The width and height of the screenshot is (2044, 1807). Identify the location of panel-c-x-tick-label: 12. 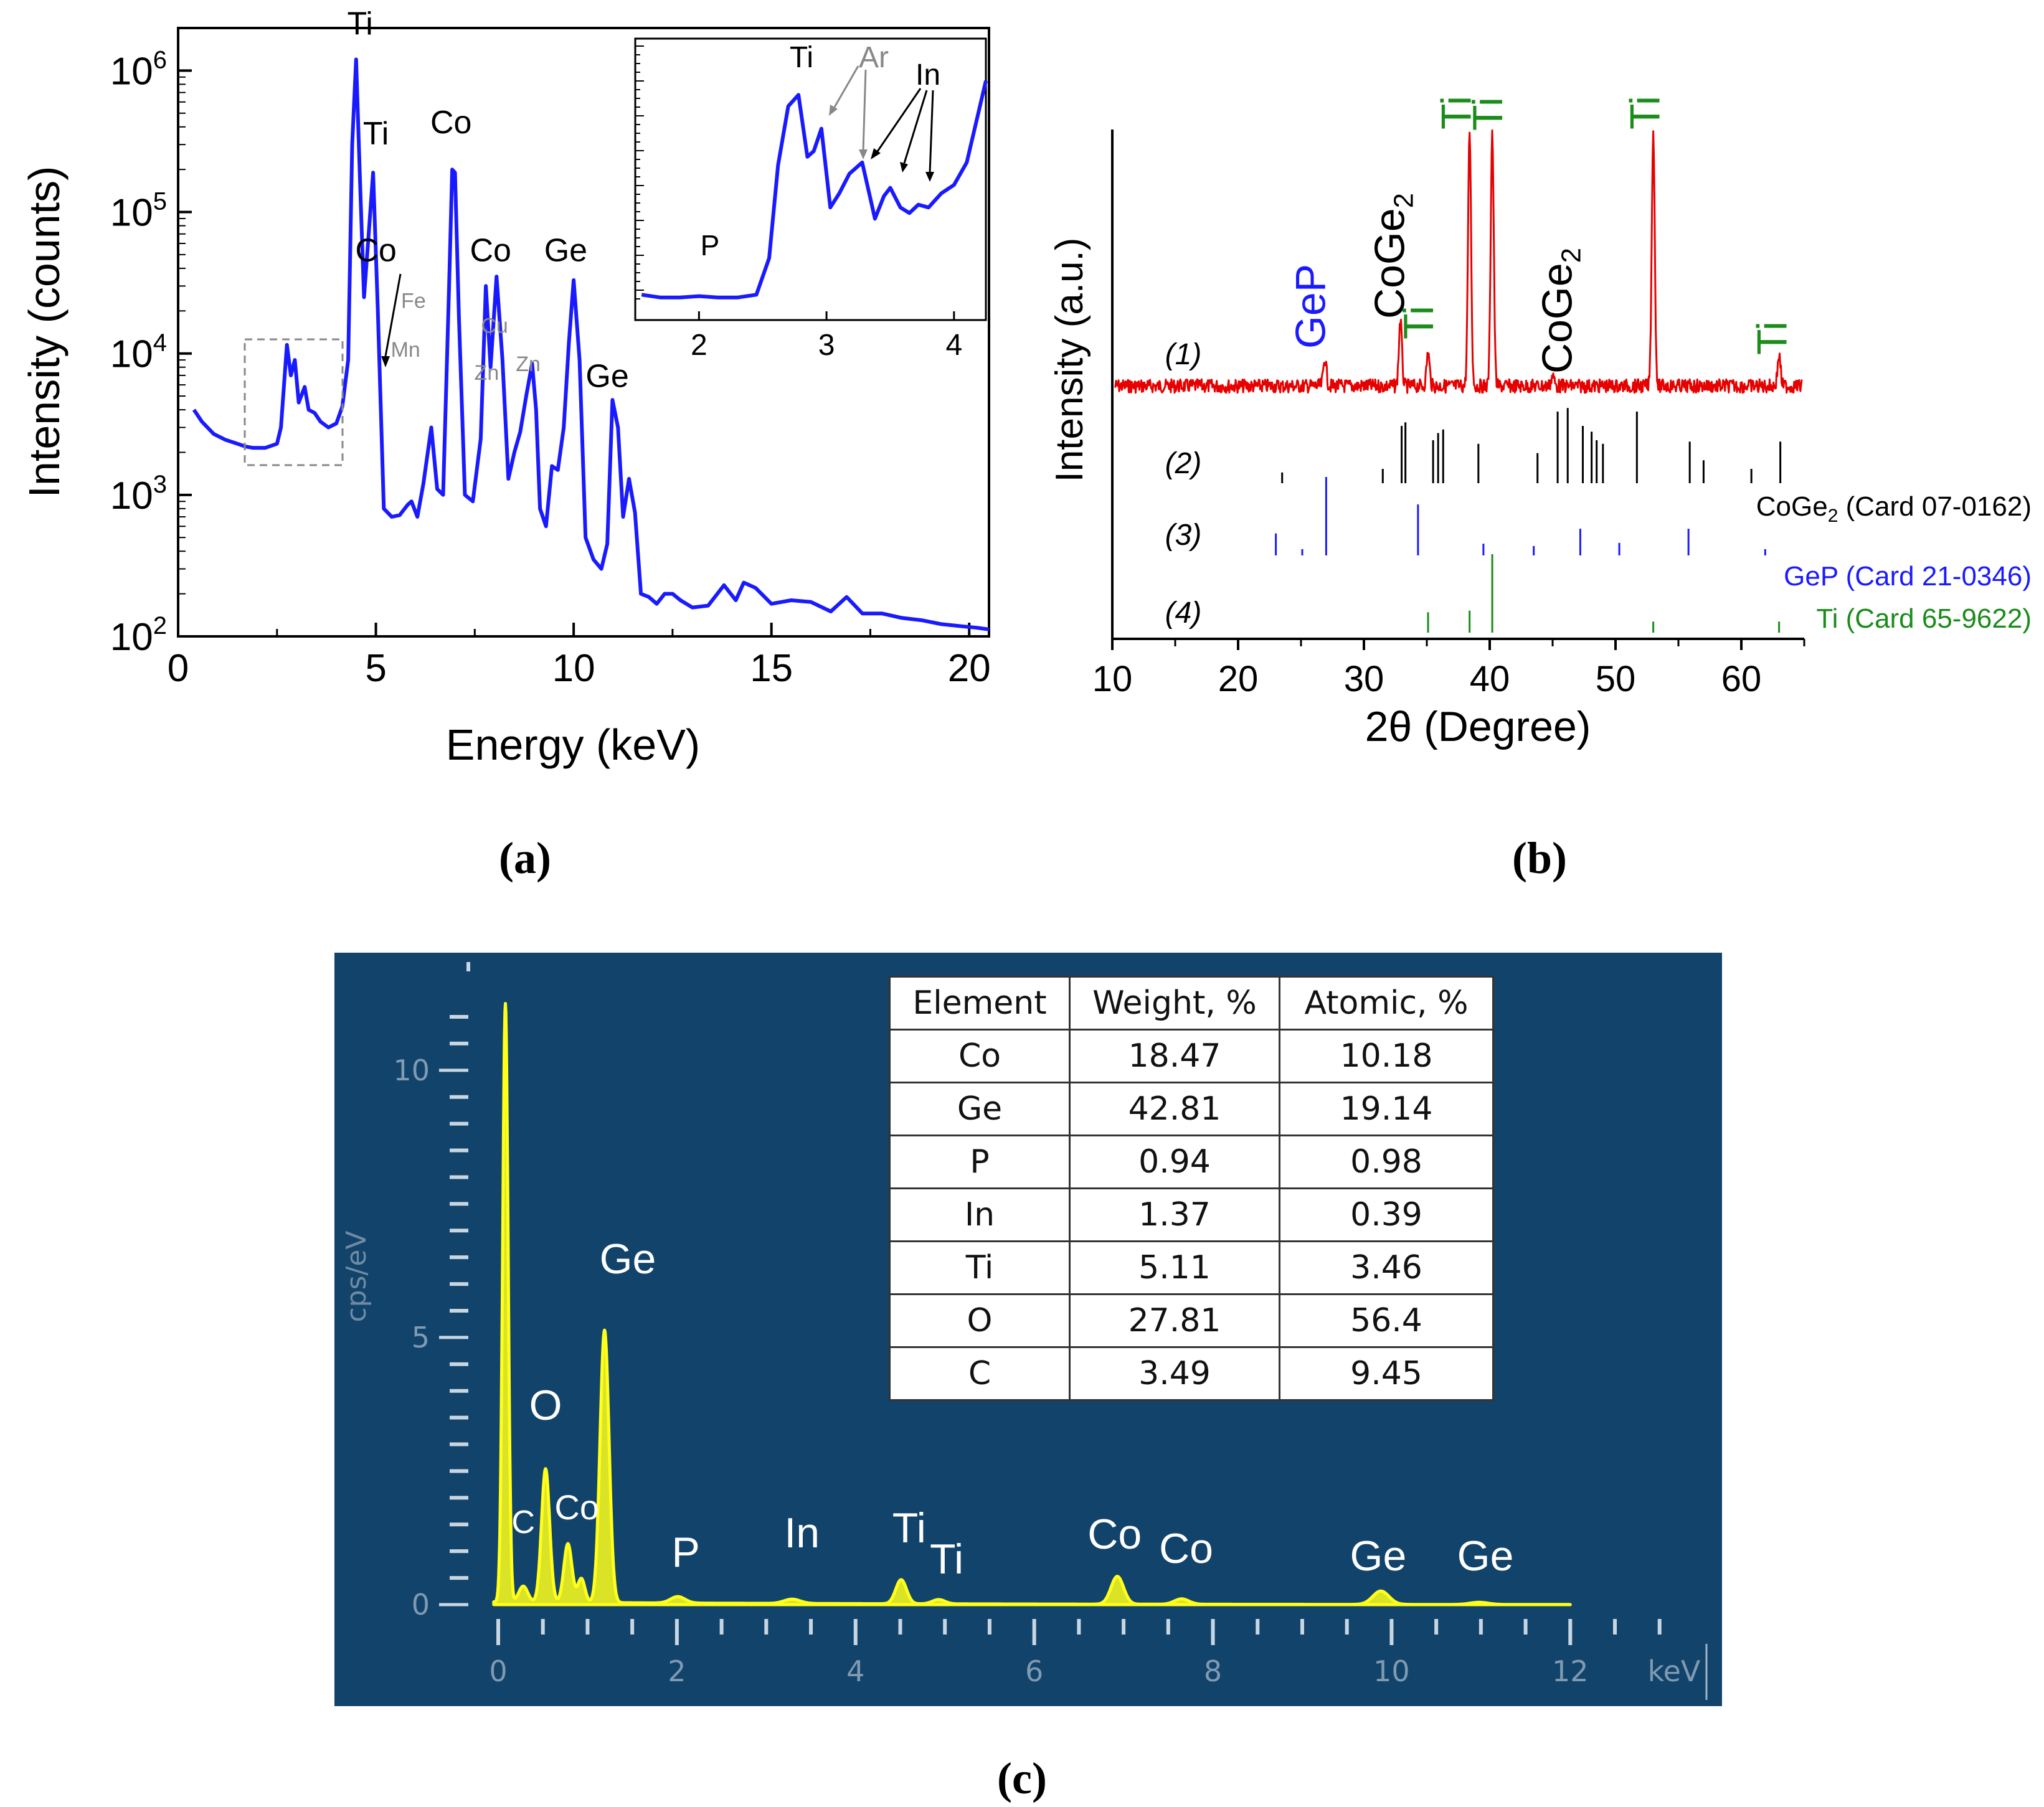
(1570, 1671).